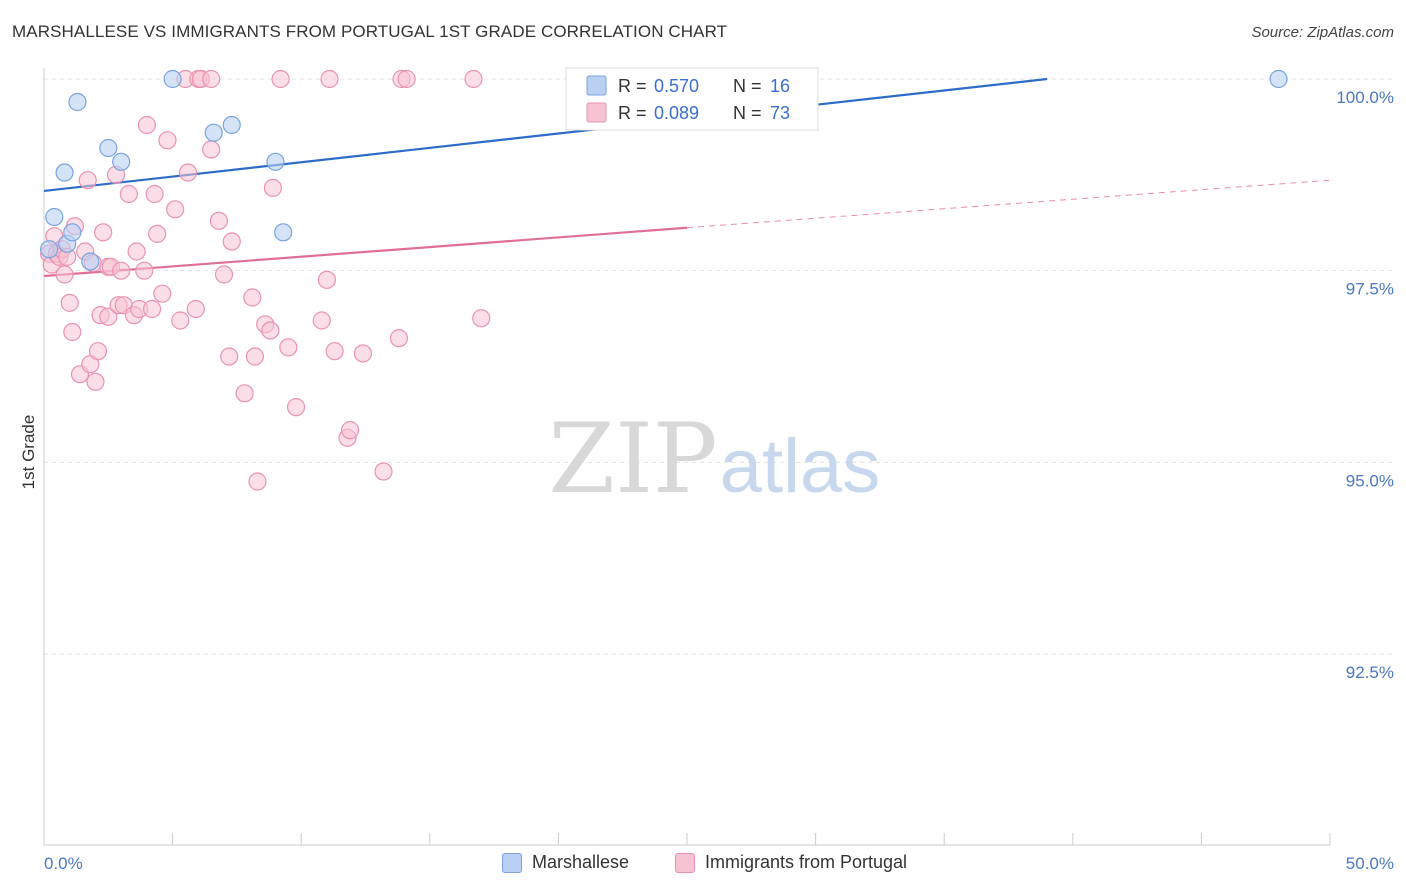 The height and width of the screenshot is (892, 1406). I want to click on legend-r-label-1: R =, so click(632, 86).